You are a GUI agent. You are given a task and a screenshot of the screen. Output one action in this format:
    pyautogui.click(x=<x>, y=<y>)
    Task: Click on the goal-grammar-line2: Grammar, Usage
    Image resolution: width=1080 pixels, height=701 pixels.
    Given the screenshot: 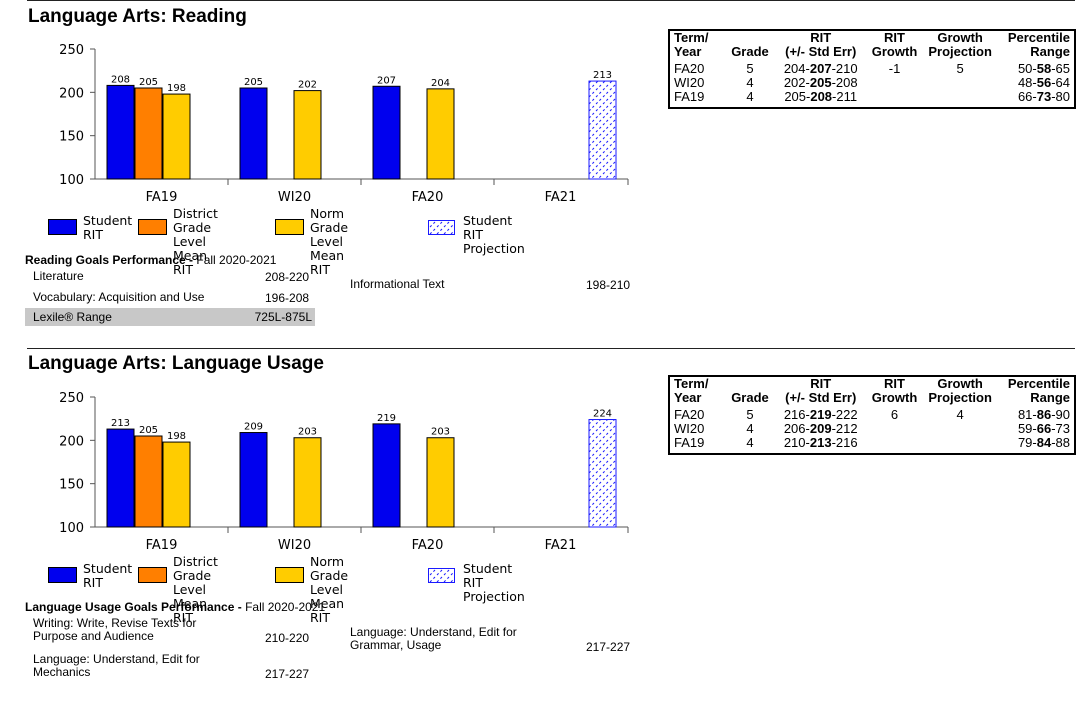 What is the action you would take?
    pyautogui.click(x=396, y=645)
    